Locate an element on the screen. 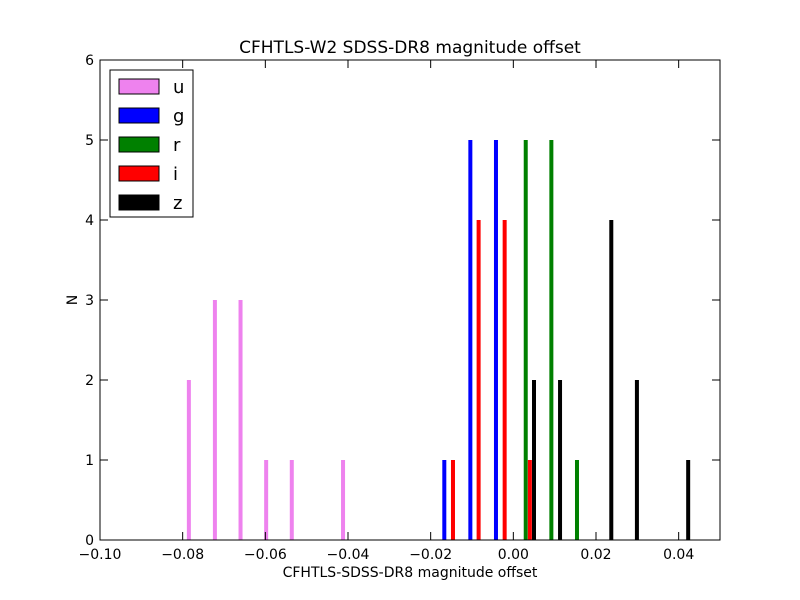 The height and width of the screenshot is (600, 800). x-tick-label: −0.04 is located at coordinates (348, 555).